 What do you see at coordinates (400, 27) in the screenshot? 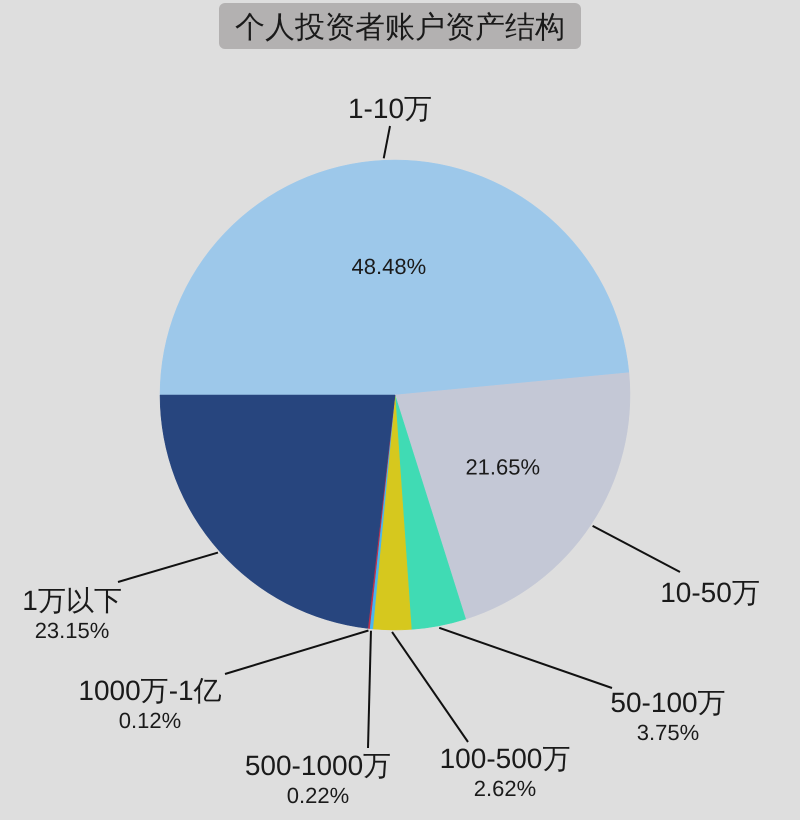
I see `title: 个人投资者账户资产结构` at bounding box center [400, 27].